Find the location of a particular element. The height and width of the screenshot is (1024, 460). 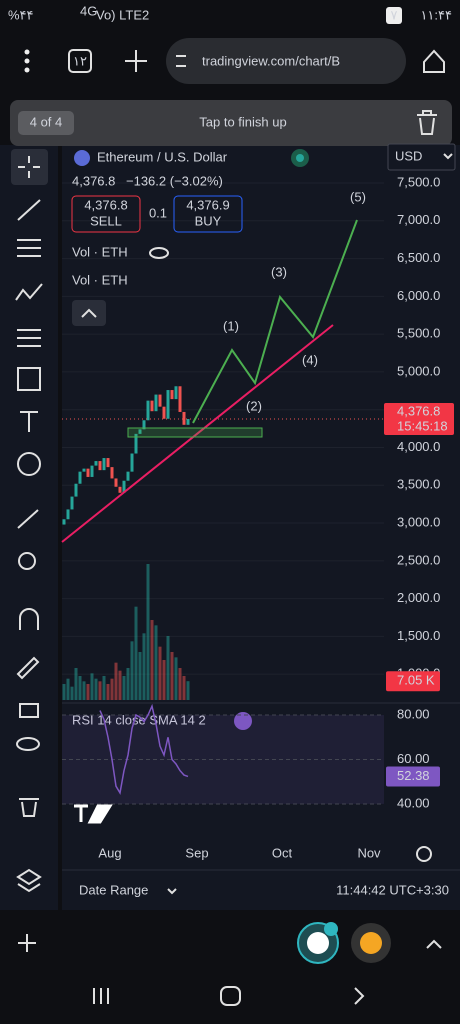

price-tick-label: 2,500.0 is located at coordinates (418, 559).